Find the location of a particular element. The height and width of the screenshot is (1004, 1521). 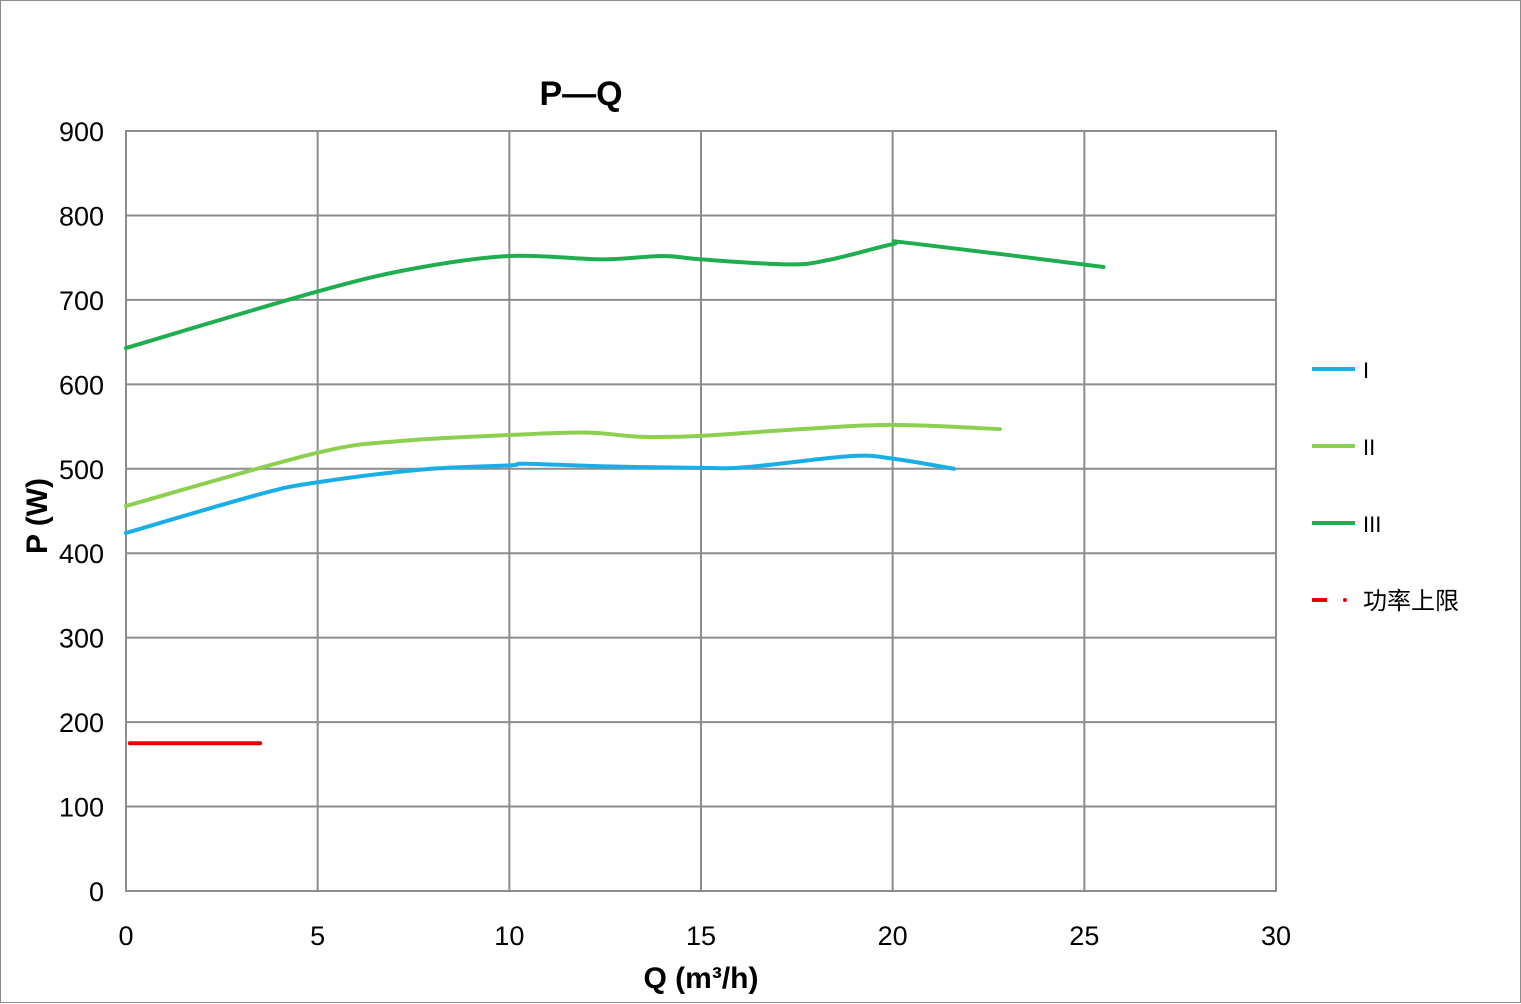

x-tick-label: 25 is located at coordinates (1084, 936).